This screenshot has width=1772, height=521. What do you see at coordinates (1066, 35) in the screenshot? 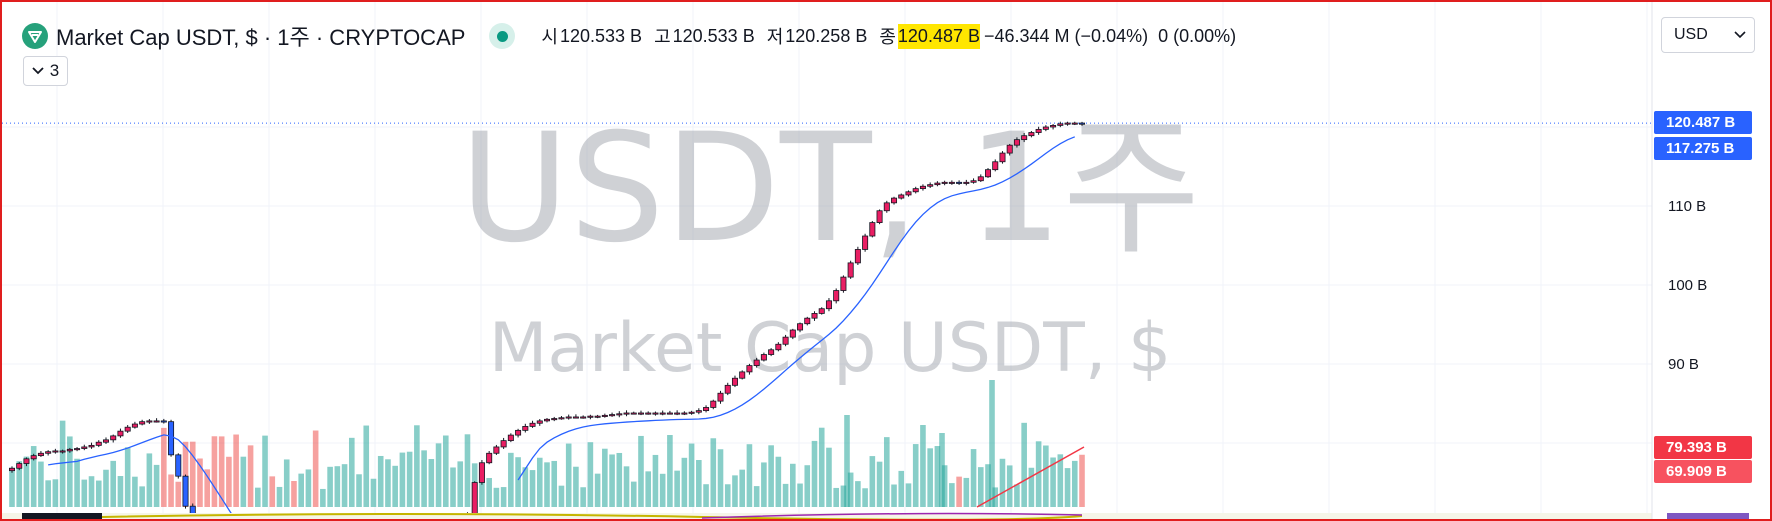
I see `change-value: −46.344 M (−0.04%)` at bounding box center [1066, 35].